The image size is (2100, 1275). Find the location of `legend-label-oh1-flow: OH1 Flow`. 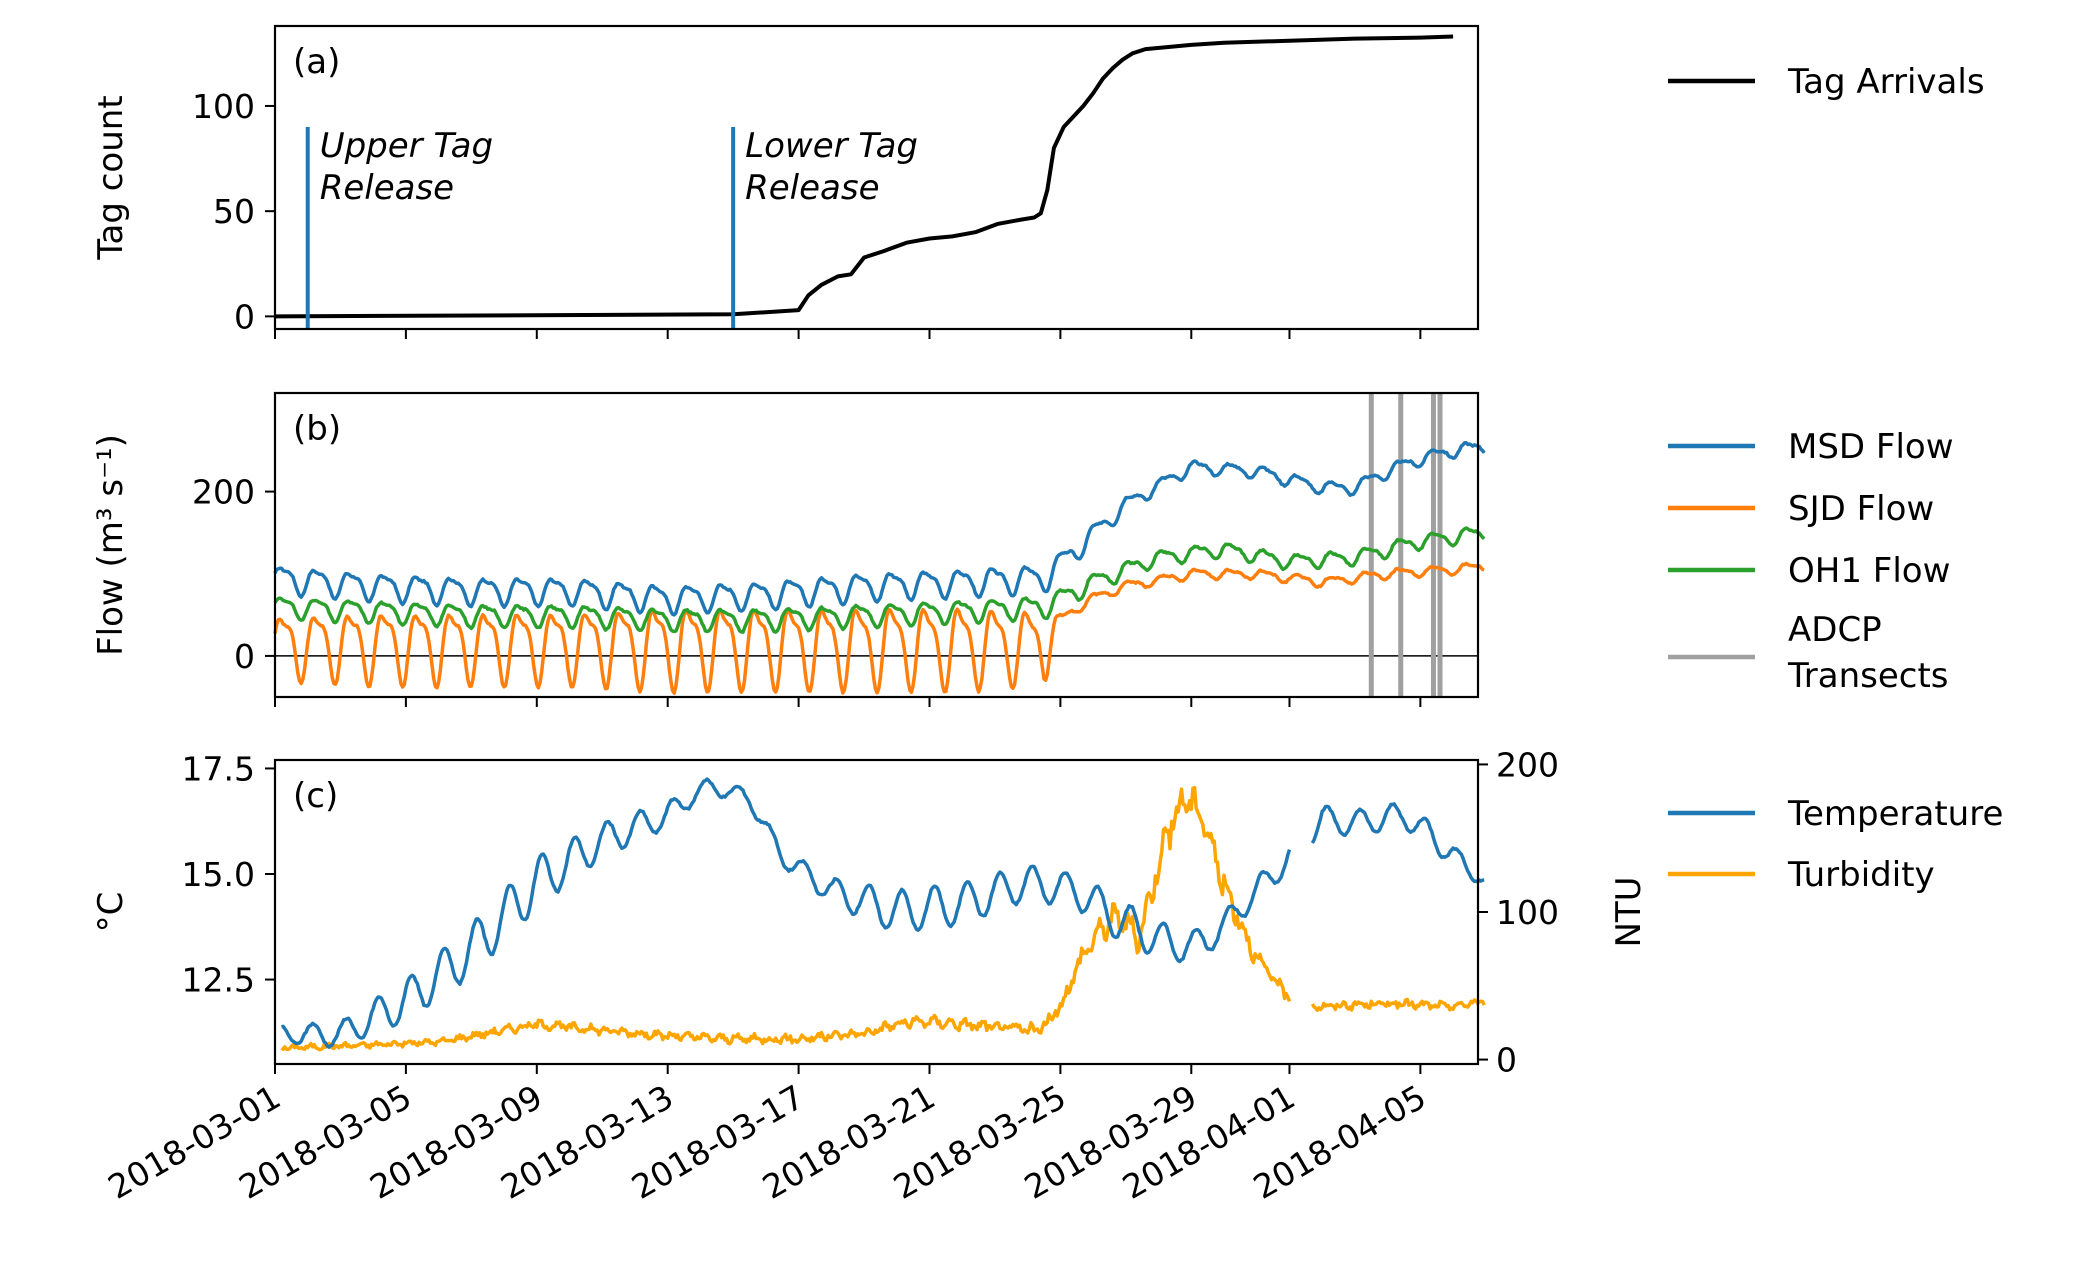

legend-label-oh1-flow: OH1 Flow is located at coordinates (1869, 571).